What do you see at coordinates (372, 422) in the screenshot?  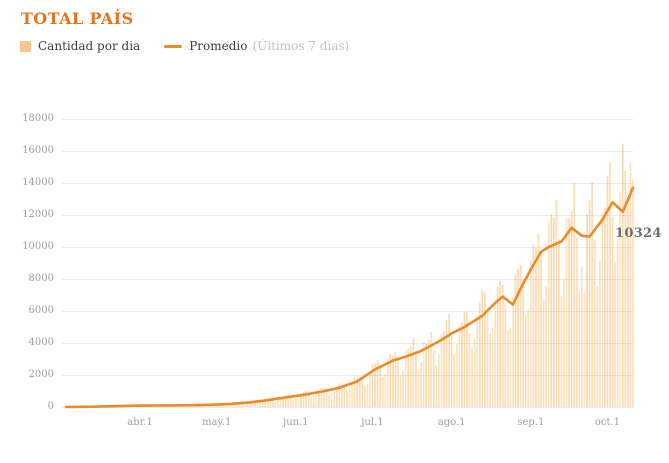 I see `x-axis-tick-label: jul.1` at bounding box center [372, 422].